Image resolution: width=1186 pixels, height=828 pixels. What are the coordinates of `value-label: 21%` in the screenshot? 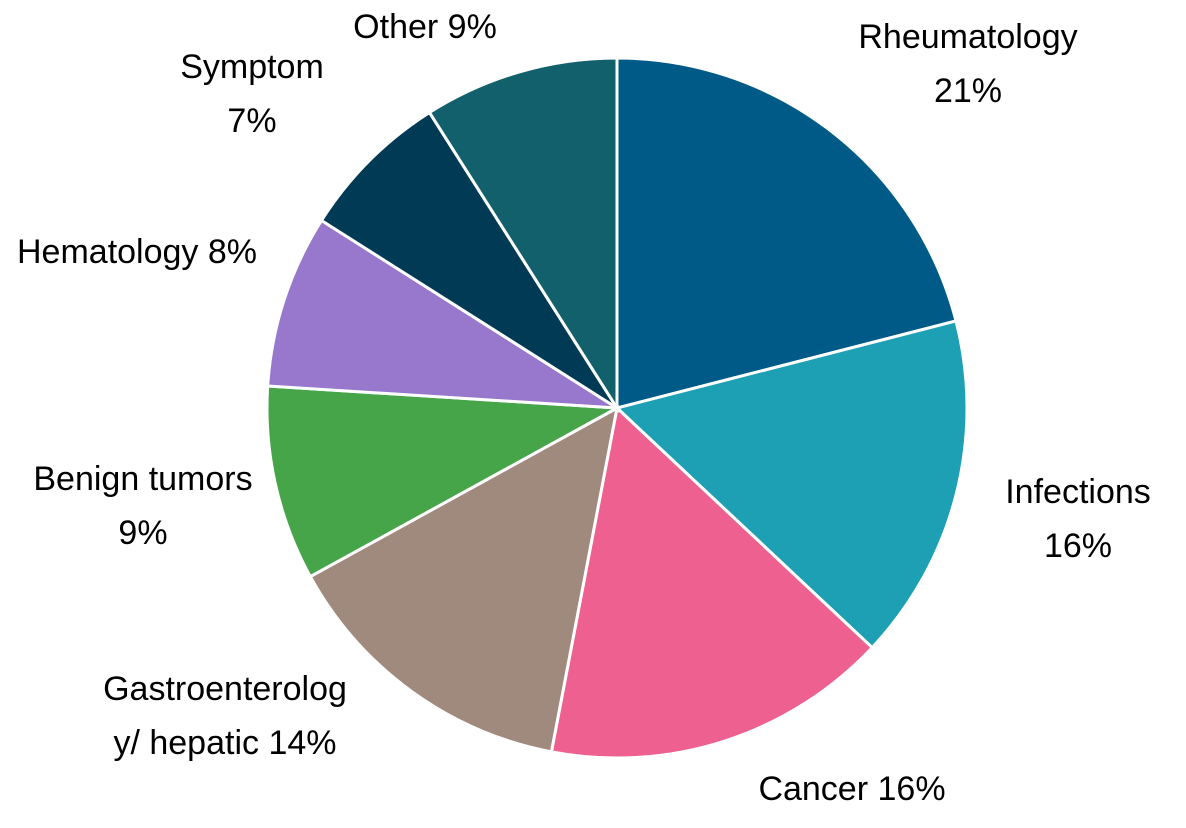 It's located at (968, 91).